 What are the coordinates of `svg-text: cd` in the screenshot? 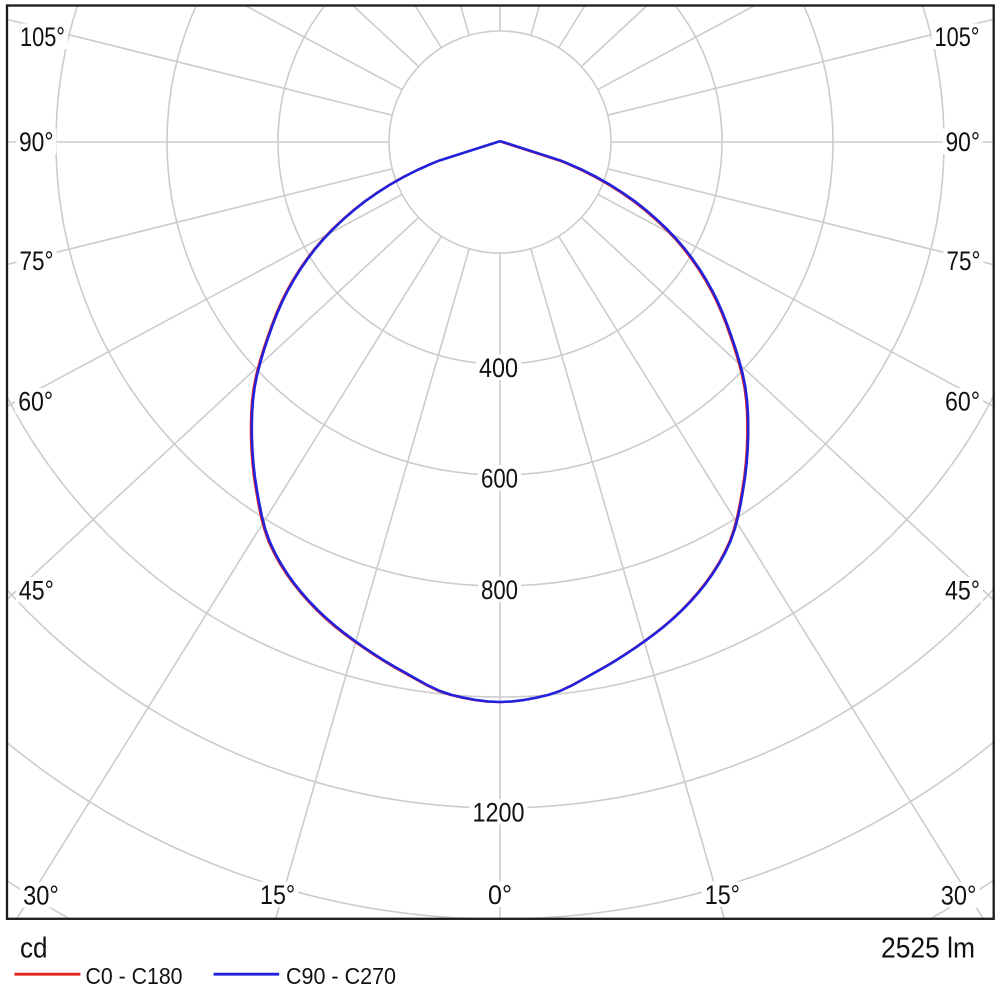 It's located at (34, 949).